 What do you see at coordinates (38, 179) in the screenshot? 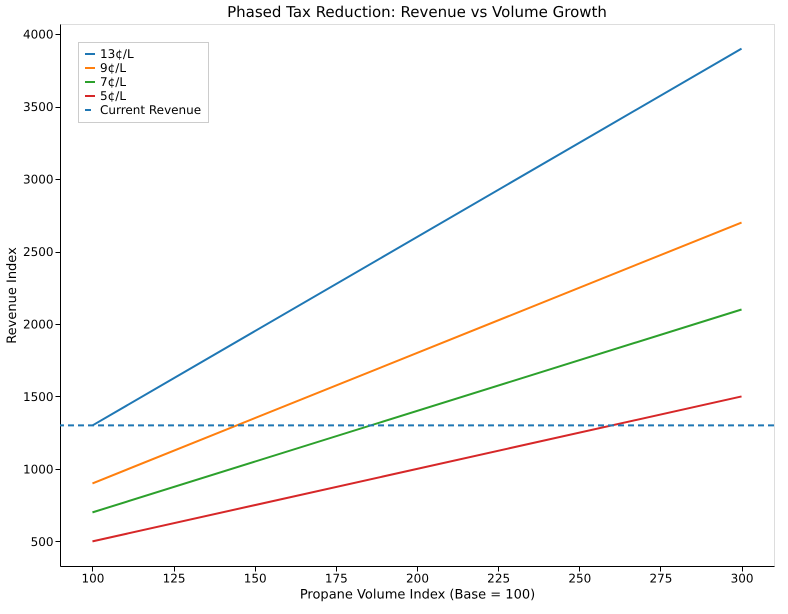
I see `y-tick-label: 3000` at bounding box center [38, 179].